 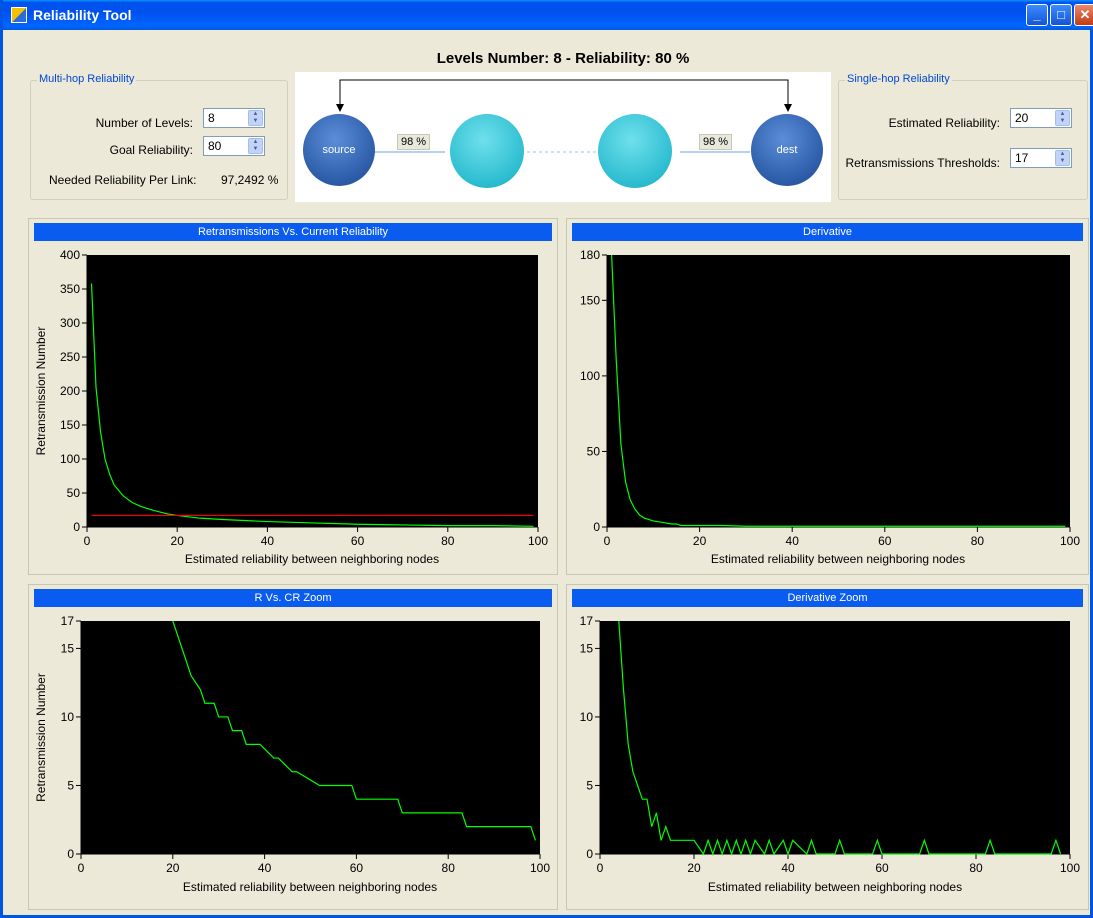 What do you see at coordinates (1062, 118) in the screenshot?
I see `estimated-spin-arrows: ▲ ▼` at bounding box center [1062, 118].